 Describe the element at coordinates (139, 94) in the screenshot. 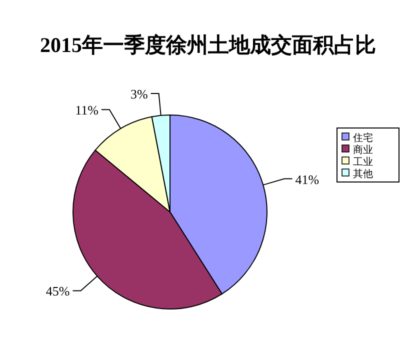

I see `data-label: 3%` at that location.